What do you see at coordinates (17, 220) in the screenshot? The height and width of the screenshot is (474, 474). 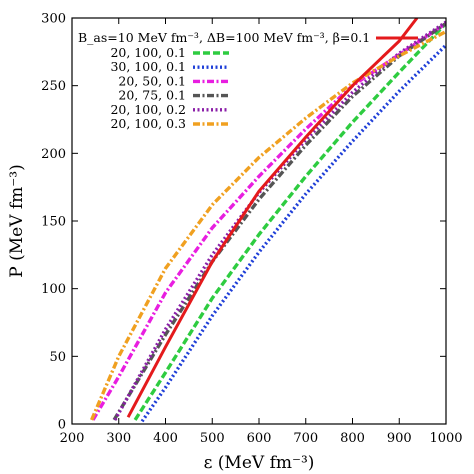 I see `y-axis-title: P (MeV fm⁻³)` at bounding box center [17, 220].